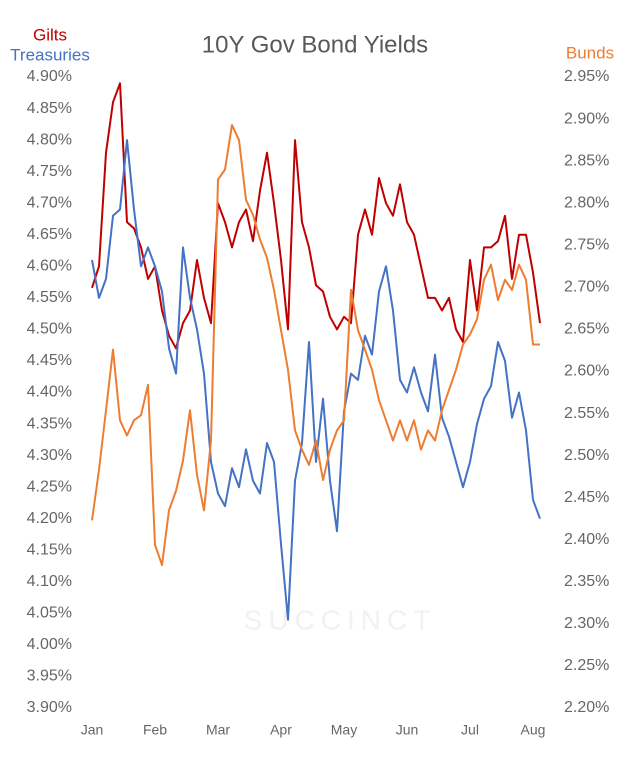 The height and width of the screenshot is (757, 627). I want to click on y2-tick-label: 2.50%, so click(586, 455).